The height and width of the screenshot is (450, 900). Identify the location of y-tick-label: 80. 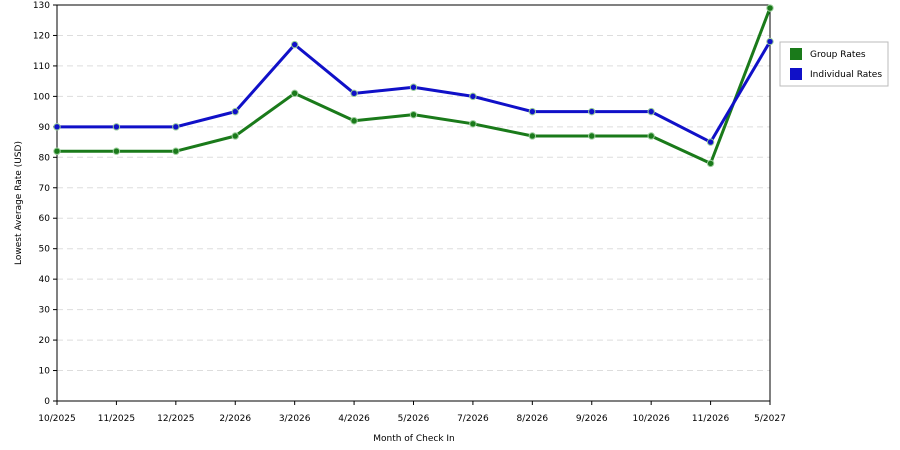
(45, 158).